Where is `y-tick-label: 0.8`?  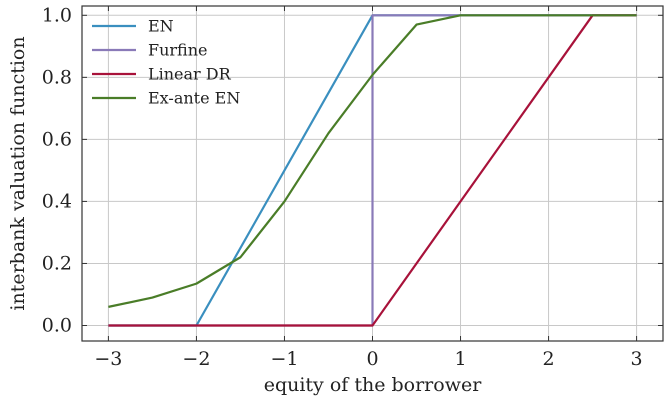 y-tick-label: 0.8 is located at coordinates (57, 77).